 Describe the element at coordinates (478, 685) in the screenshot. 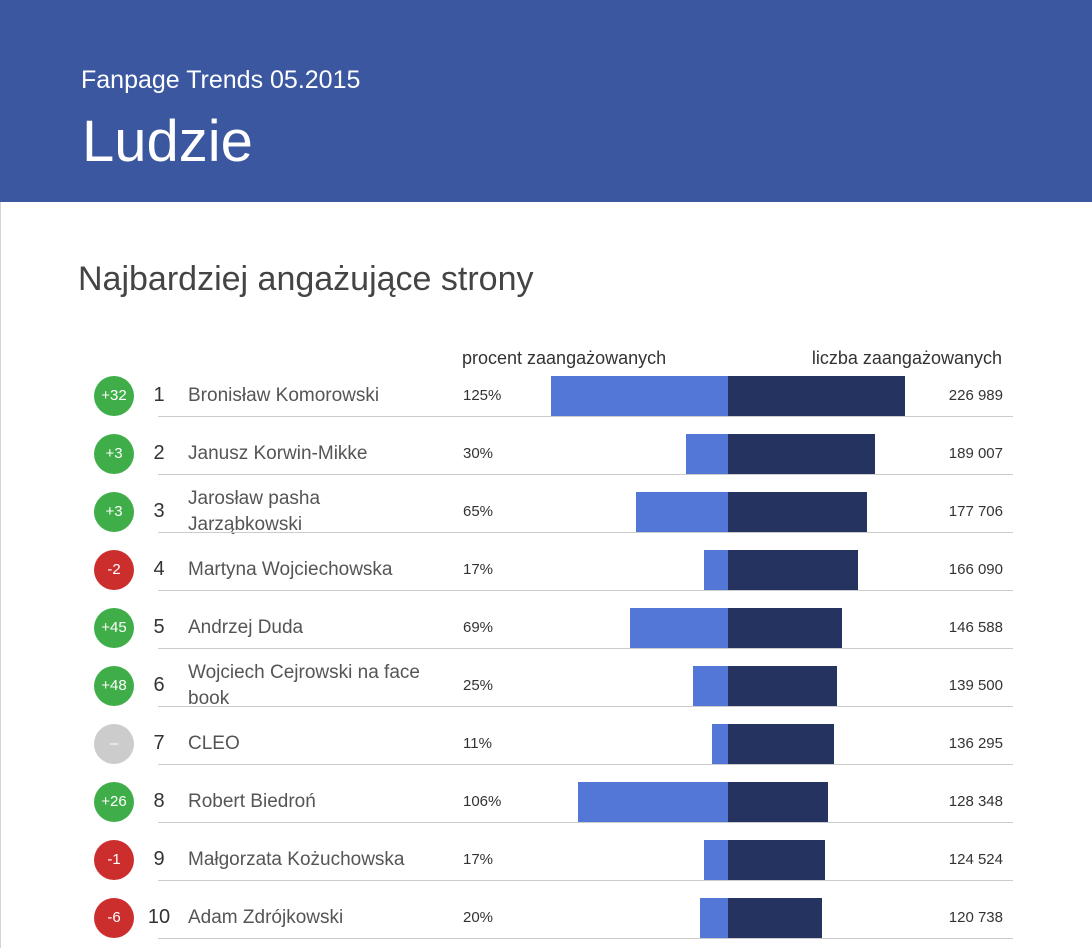

I see `value-label: 25%` at that location.